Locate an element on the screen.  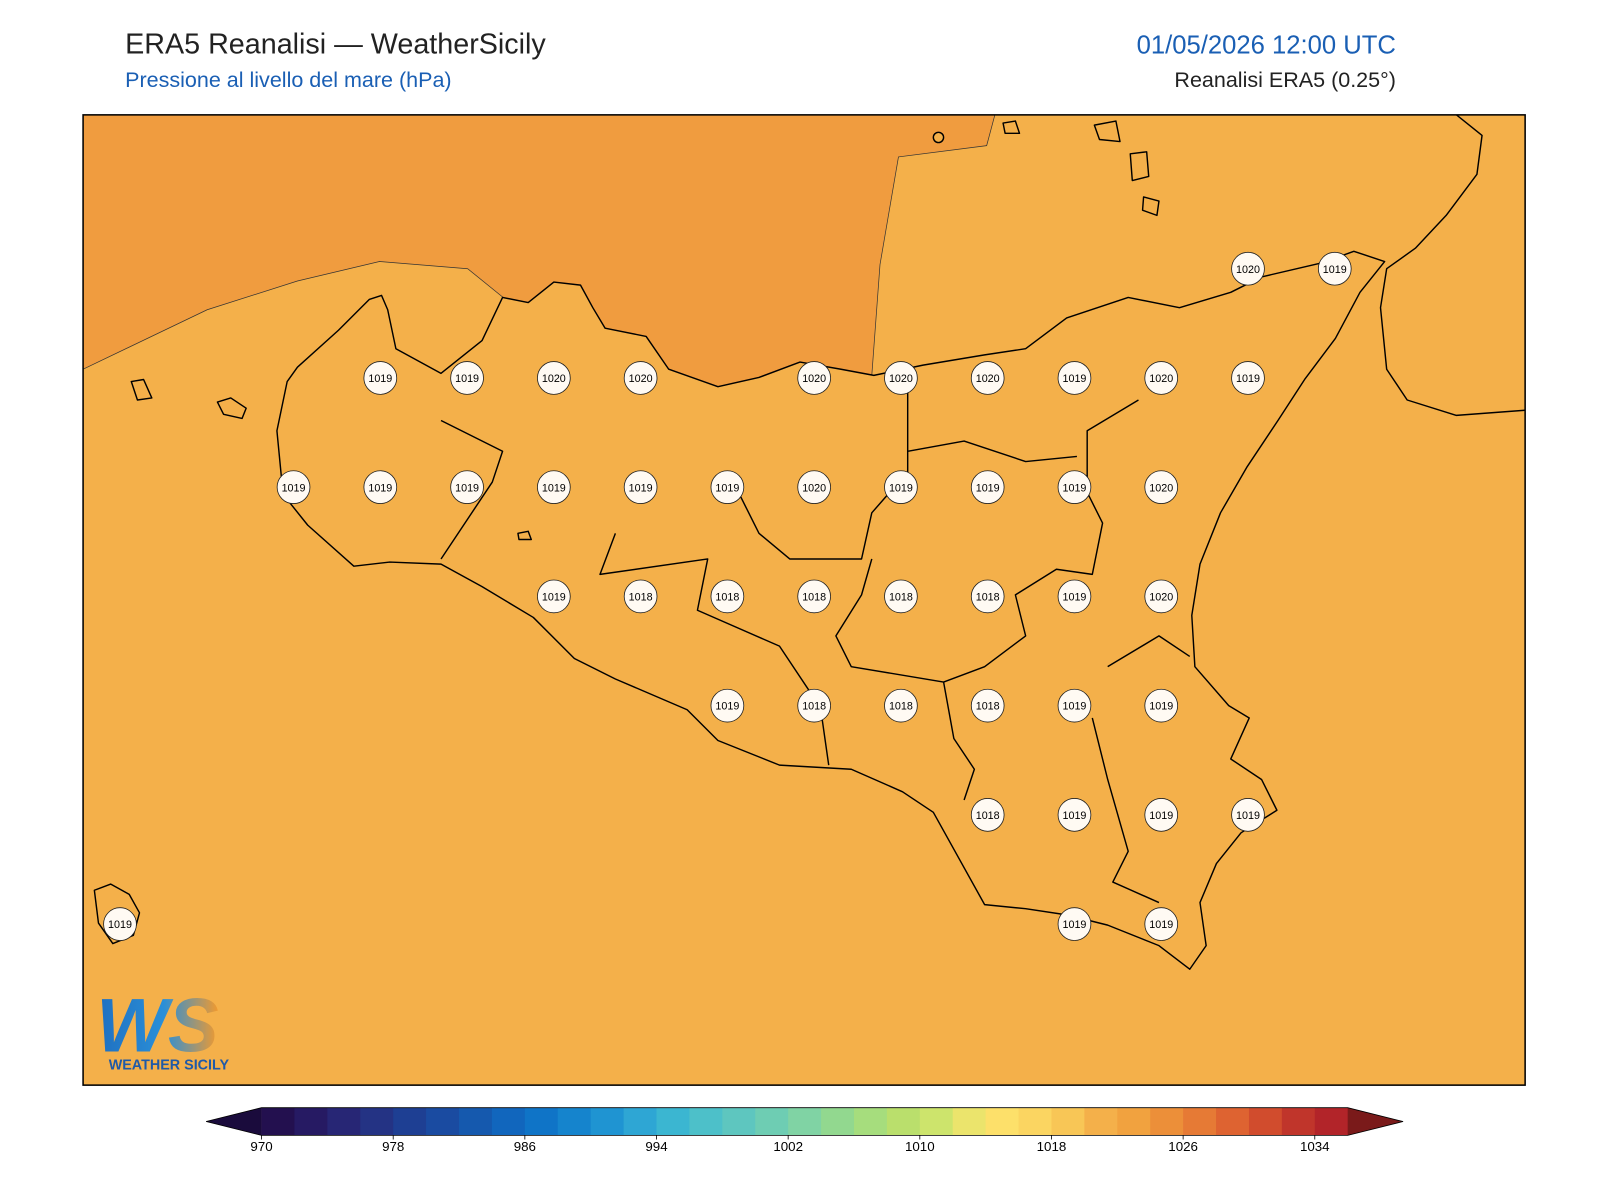
datetime: 01/05/2026 12:00 UTC is located at coordinates (1266, 45).